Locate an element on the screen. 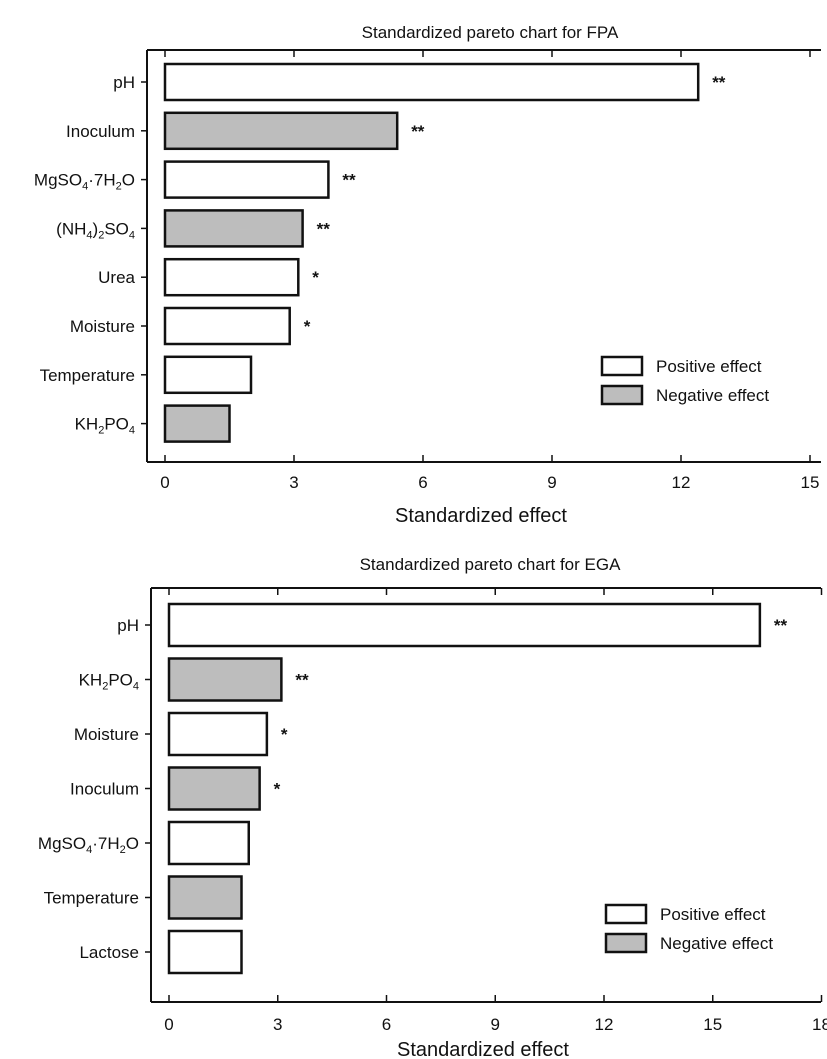 The height and width of the screenshot is (1059, 827). chart-title: Standardized pareto chart for FPA is located at coordinates (490, 32).